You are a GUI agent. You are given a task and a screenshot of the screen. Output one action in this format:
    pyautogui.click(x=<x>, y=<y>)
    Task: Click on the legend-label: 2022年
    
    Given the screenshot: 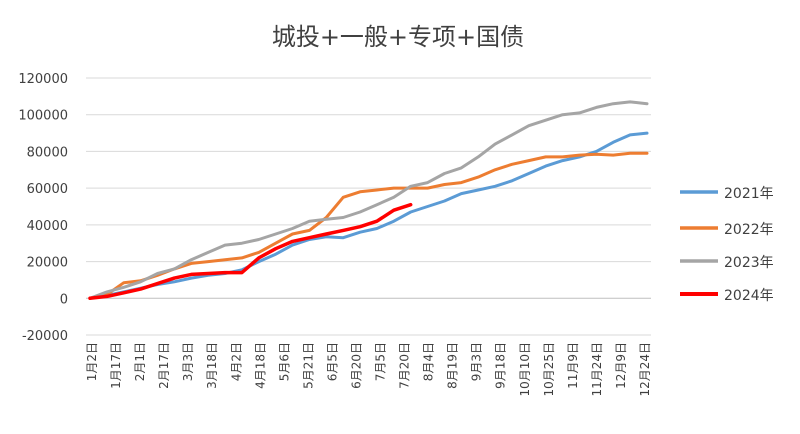 What is the action you would take?
    pyautogui.click(x=749, y=230)
    